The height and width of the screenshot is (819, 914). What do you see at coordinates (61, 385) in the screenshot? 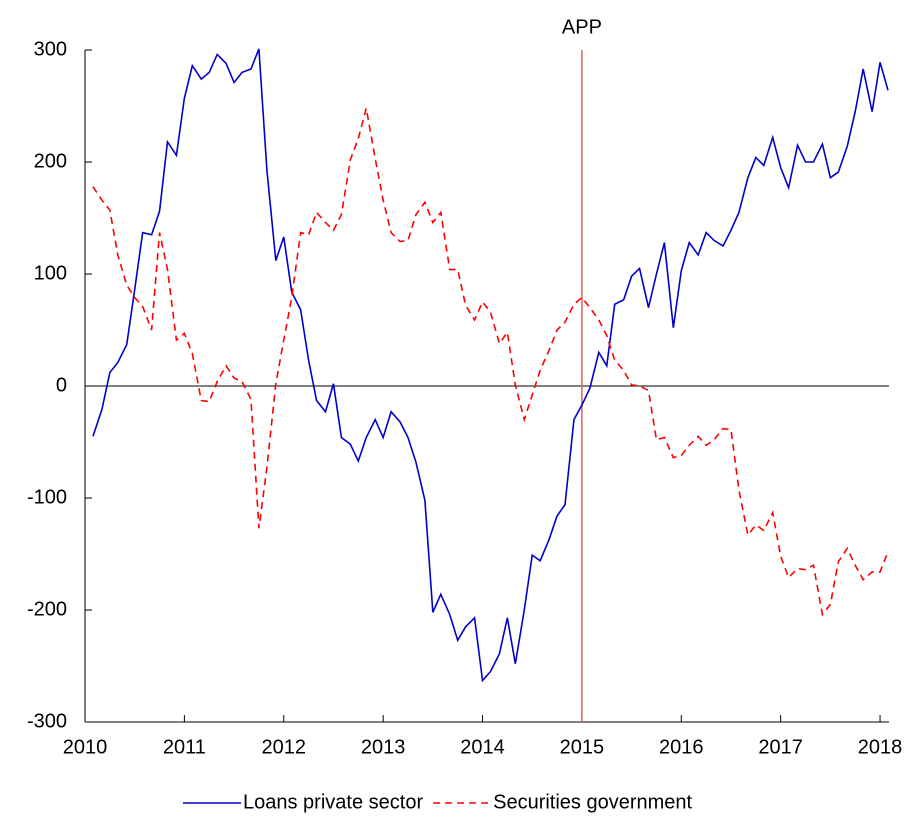
I see `y-tick-label: 0` at bounding box center [61, 385].